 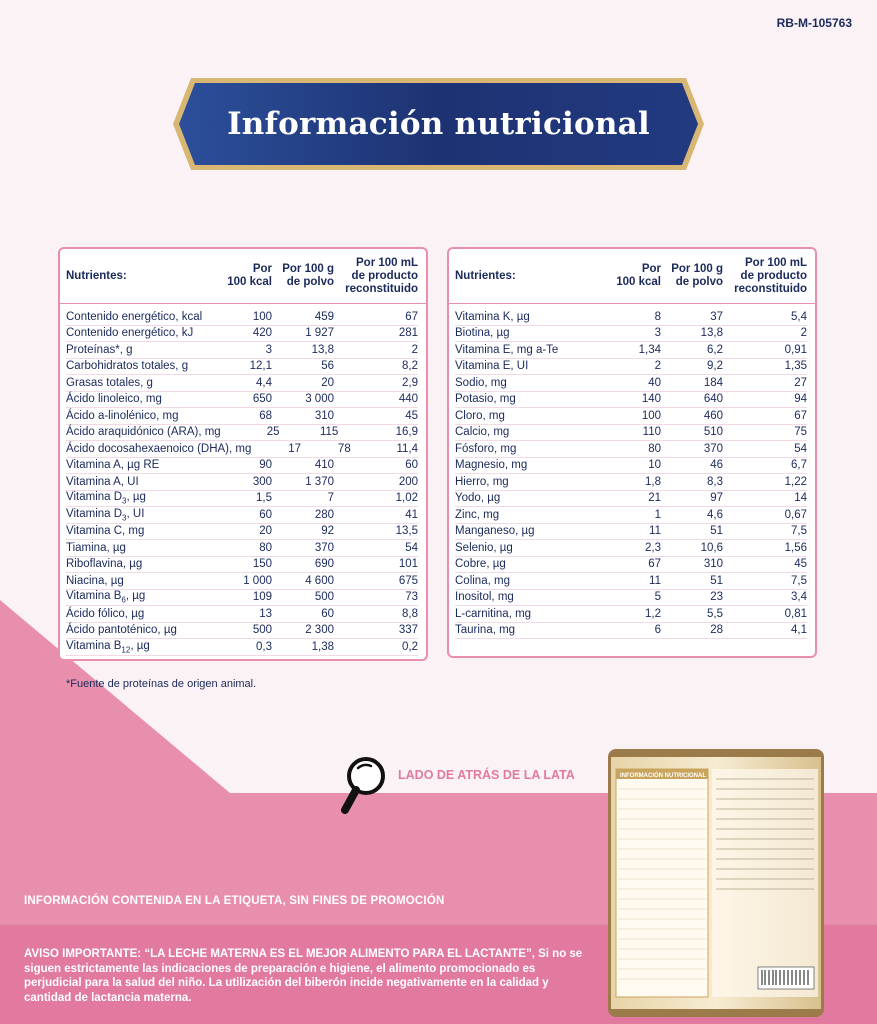 I want to click on value-per-100ml: 8,8, so click(x=410, y=613).